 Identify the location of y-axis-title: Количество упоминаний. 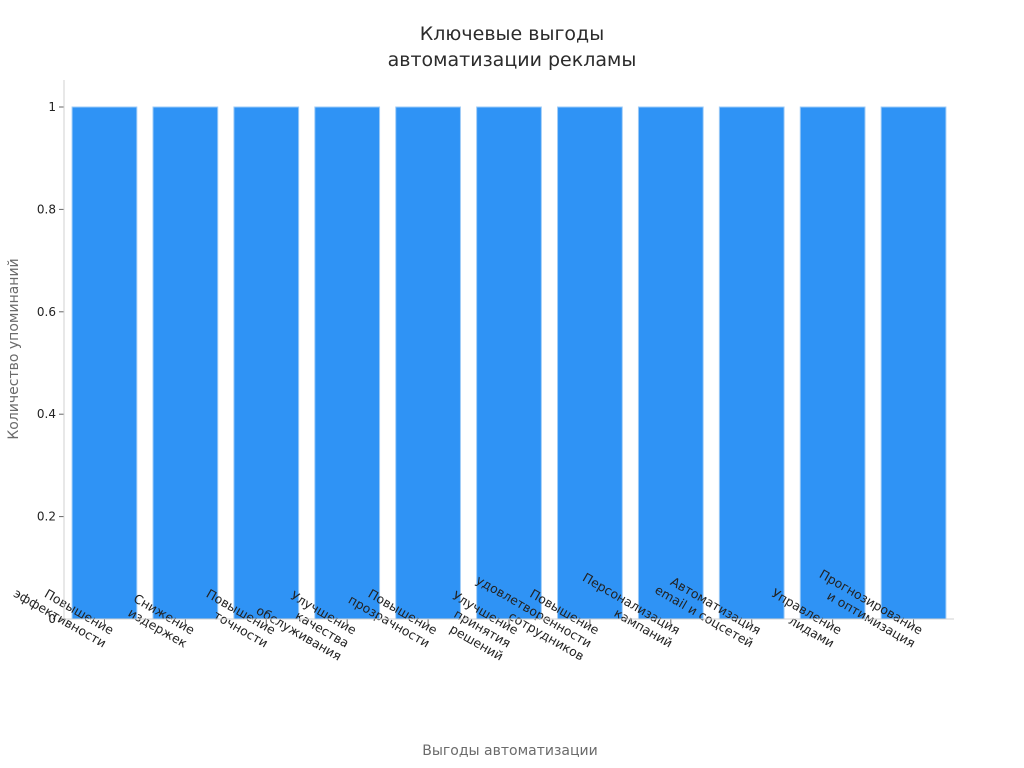
(14, 348).